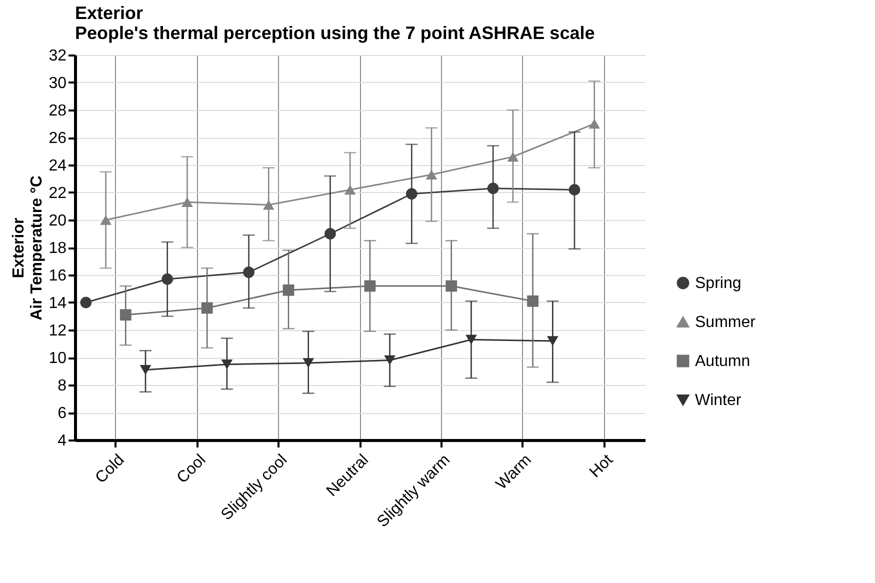  What do you see at coordinates (57, 303) in the screenshot?
I see `y-tick-label: 14` at bounding box center [57, 303].